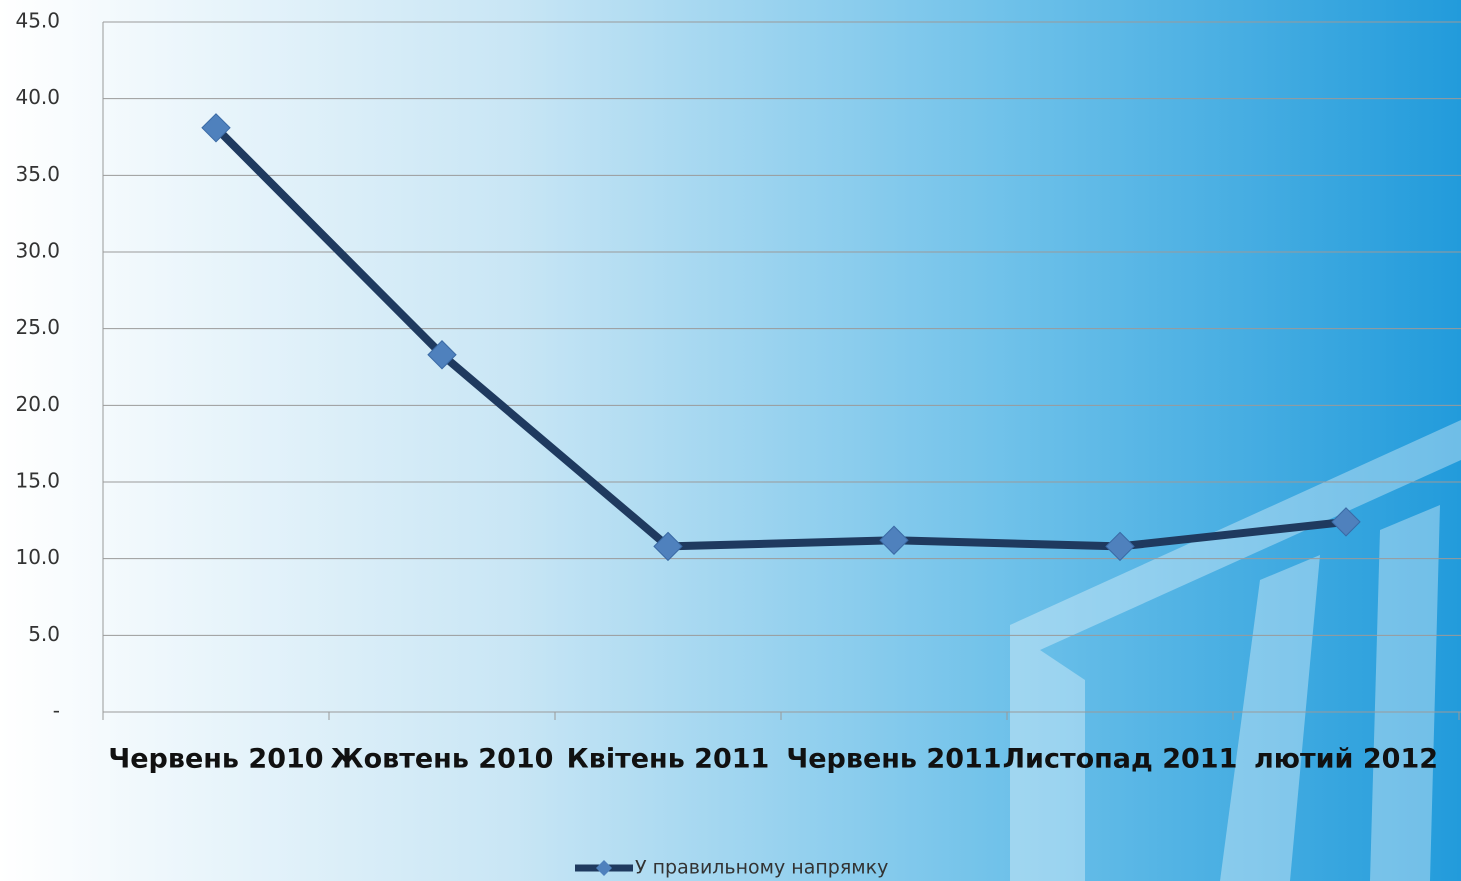  Describe the element at coordinates (44, 634) in the screenshot. I see `y-tick-label: 5.0` at that location.